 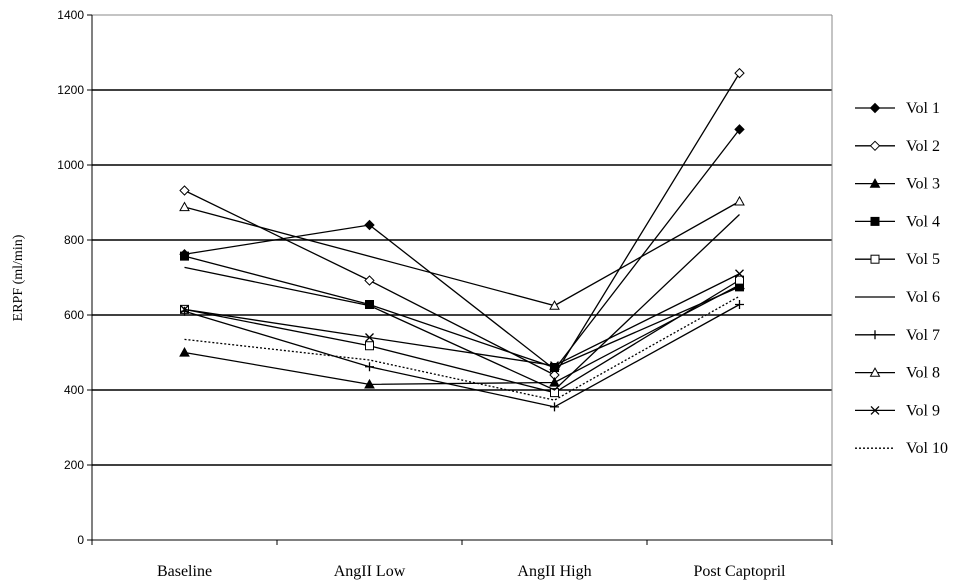 What do you see at coordinates (897, 184) in the screenshot?
I see `legend-entry: Vol 3` at bounding box center [897, 184].